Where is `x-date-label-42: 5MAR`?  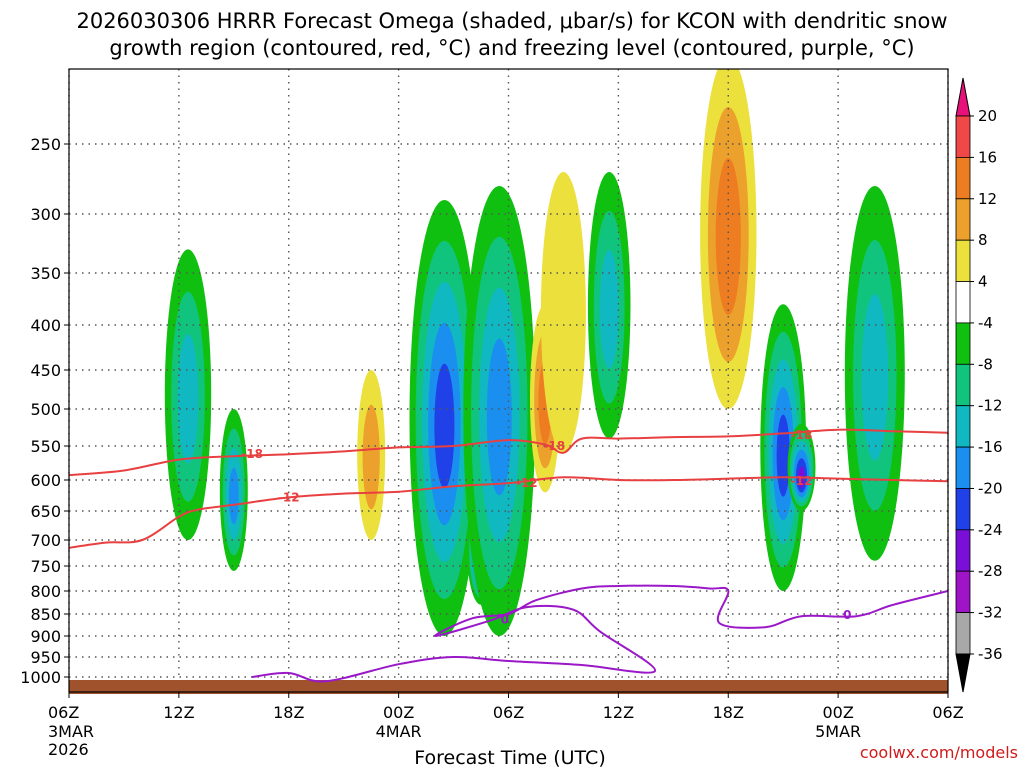
x-date-label-42: 5MAR is located at coordinates (838, 731).